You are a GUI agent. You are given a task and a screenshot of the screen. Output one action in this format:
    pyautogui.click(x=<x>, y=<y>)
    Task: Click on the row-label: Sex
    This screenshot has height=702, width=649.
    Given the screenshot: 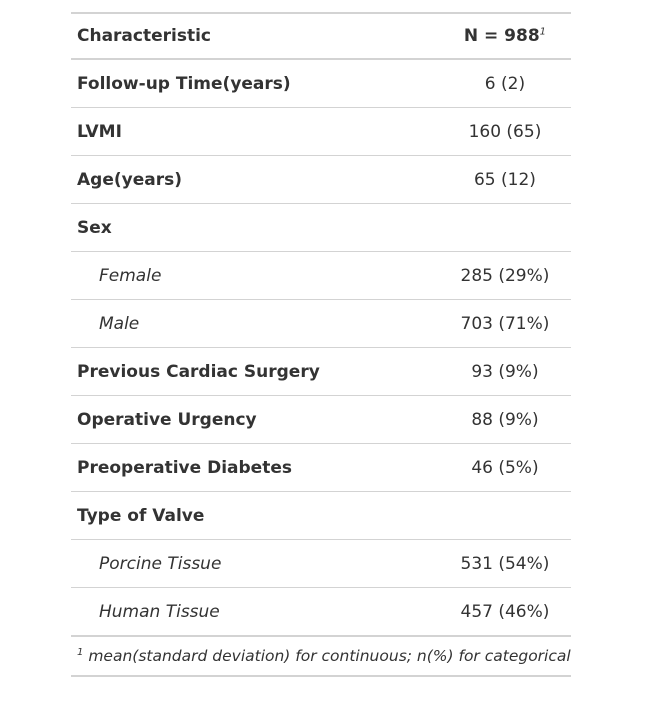 What is the action you would take?
    pyautogui.click(x=243, y=227)
    